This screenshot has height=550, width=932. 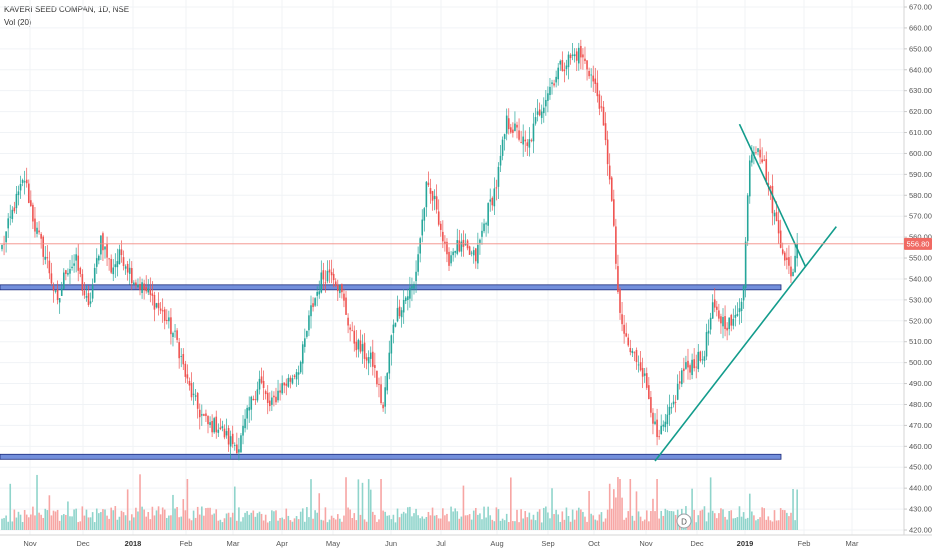 I want to click on dividend-marker, so click(x=684, y=521).